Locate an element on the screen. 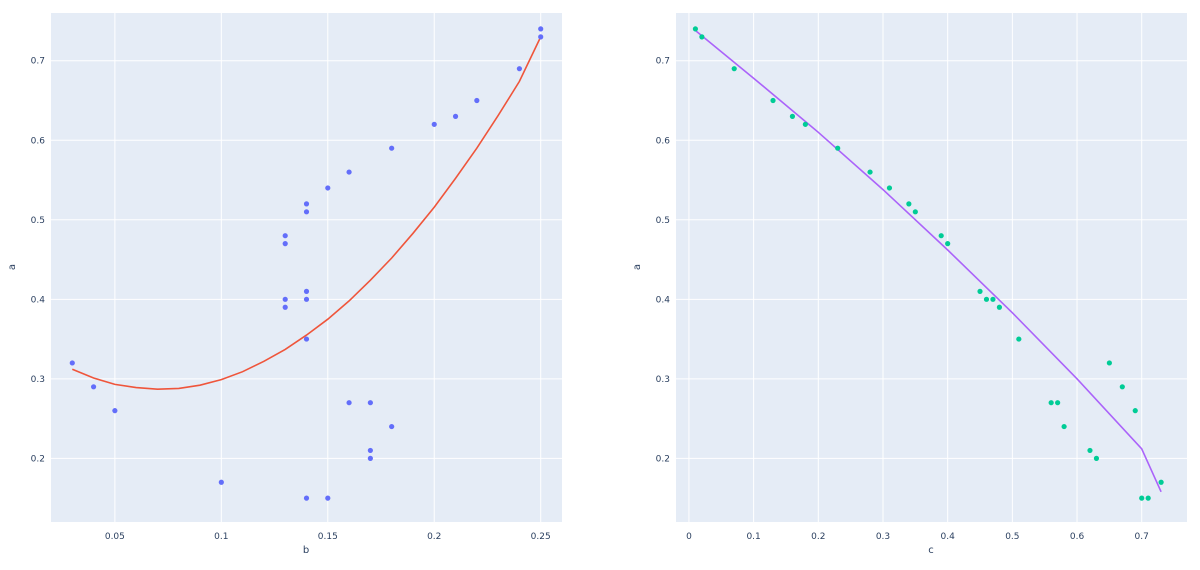 This screenshot has width=1200, height=570. right-y-axis-title: a is located at coordinates (637, 267).